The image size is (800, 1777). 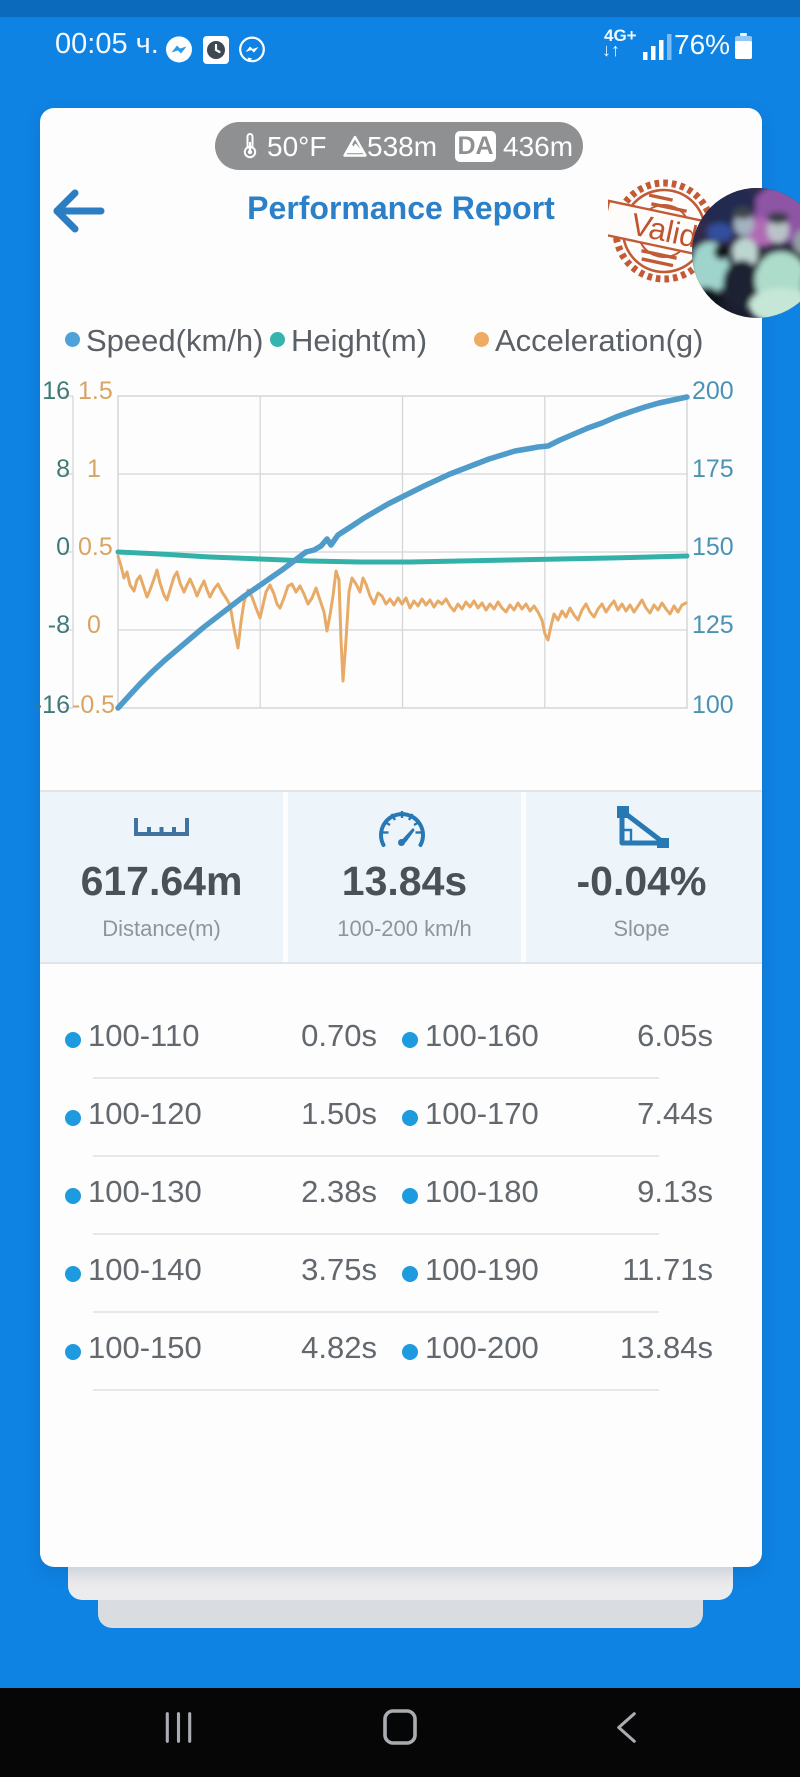 What do you see at coordinates (63, 469) in the screenshot?
I see `svg-text: 8` at bounding box center [63, 469].